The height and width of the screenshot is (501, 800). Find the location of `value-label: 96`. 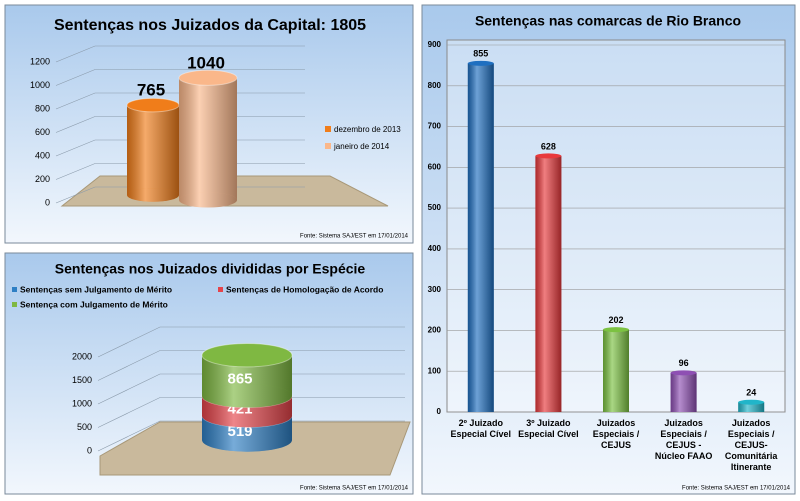

value-label: 96 is located at coordinates (684, 363).